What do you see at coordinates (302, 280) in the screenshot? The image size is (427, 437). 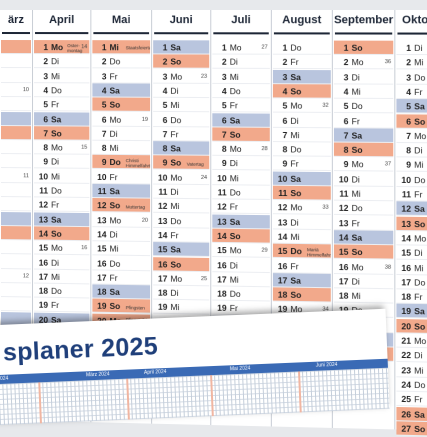 I see `day-cell: 17Sa` at bounding box center [302, 280].